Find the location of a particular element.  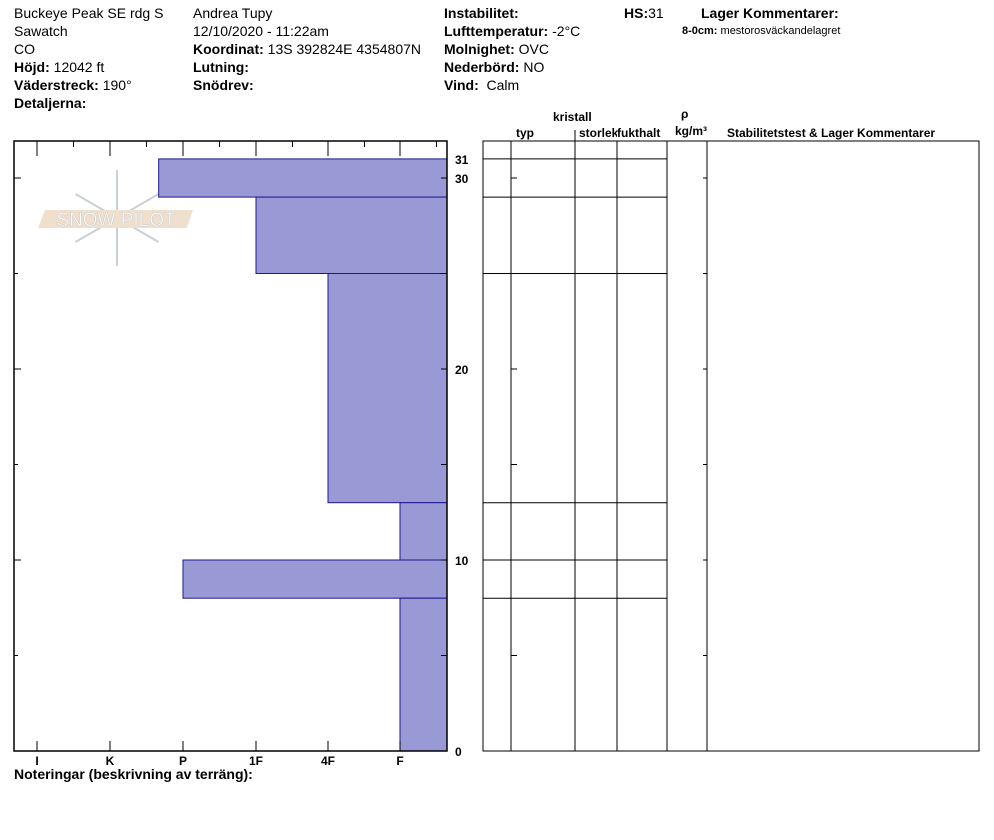

col-rho: ρ is located at coordinates (685, 114).